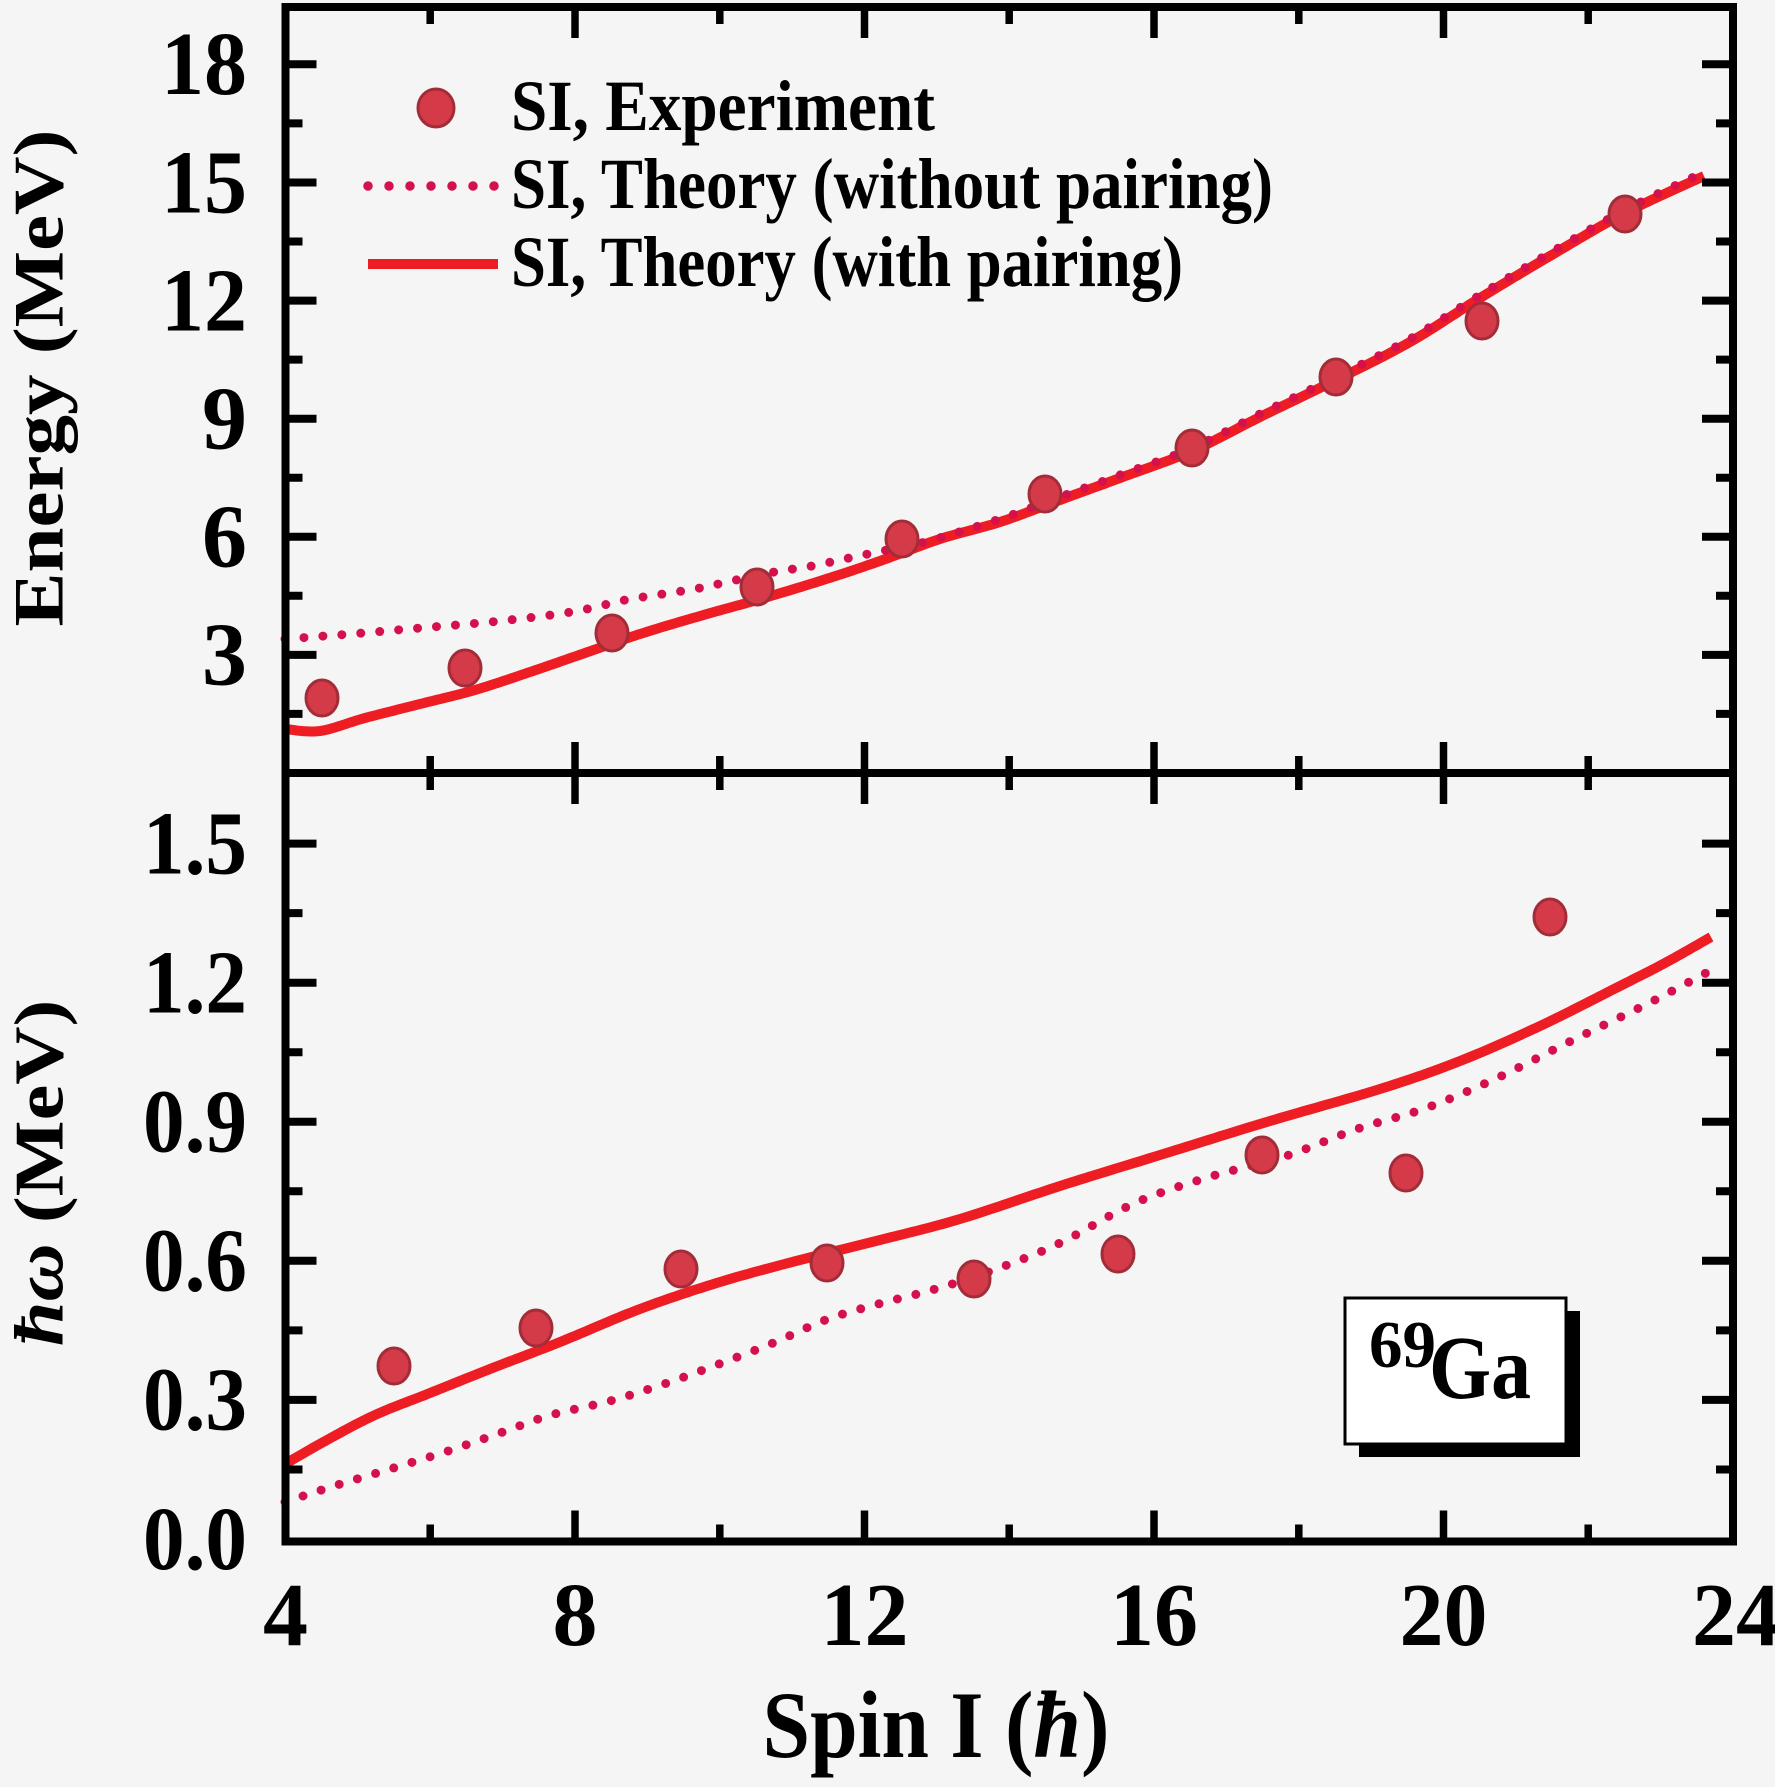  What do you see at coordinates (1154, 1615) in the screenshot?
I see `svg-text: 16` at bounding box center [1154, 1615].